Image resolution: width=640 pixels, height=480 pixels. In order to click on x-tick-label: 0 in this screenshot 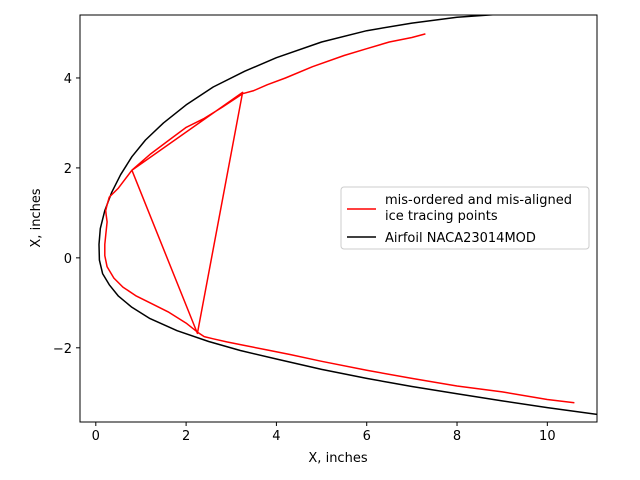, I will do `click(96, 436)`.